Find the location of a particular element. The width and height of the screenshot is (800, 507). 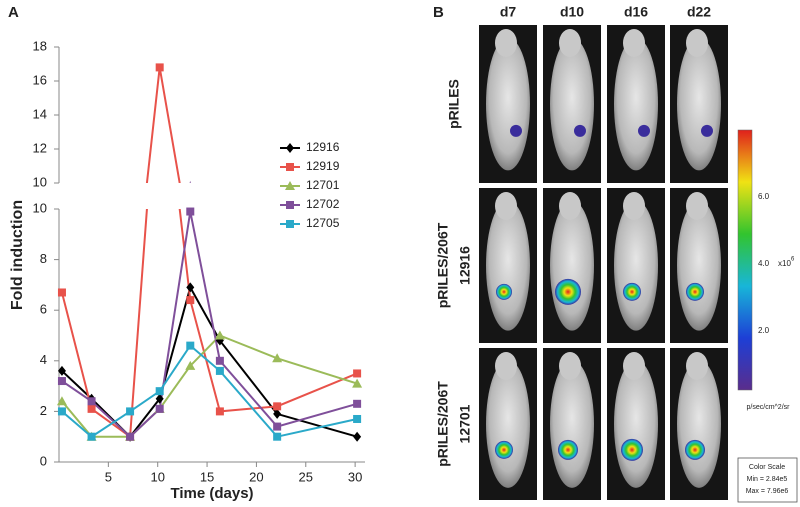

column-label: d7 is located at coordinates (508, 12).